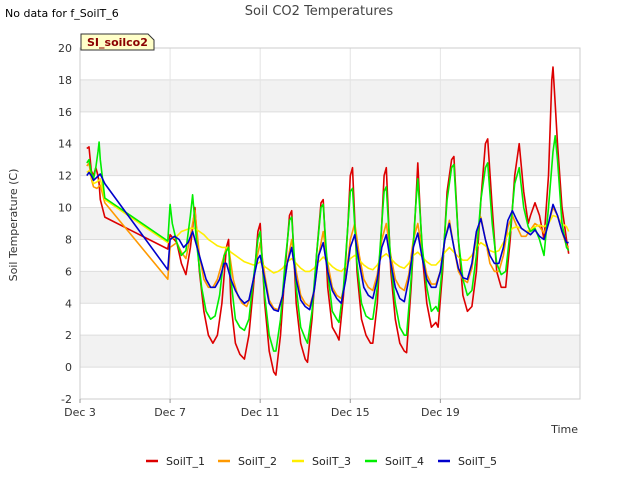 This screenshot has height=480, width=640. I want to click on x-tick-label: Dec 3, so click(80, 412).